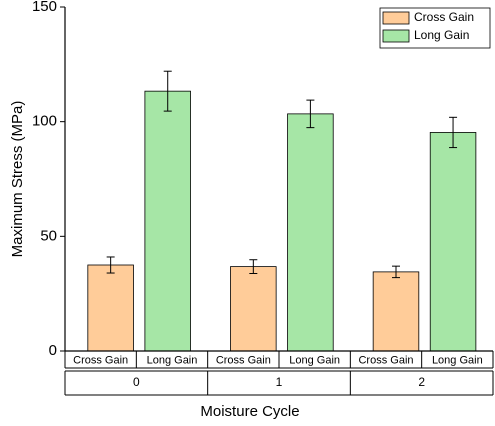 The image size is (495, 426). What do you see at coordinates (48, 235) in the screenshot?
I see `y-tick-label: 50` at bounding box center [48, 235].